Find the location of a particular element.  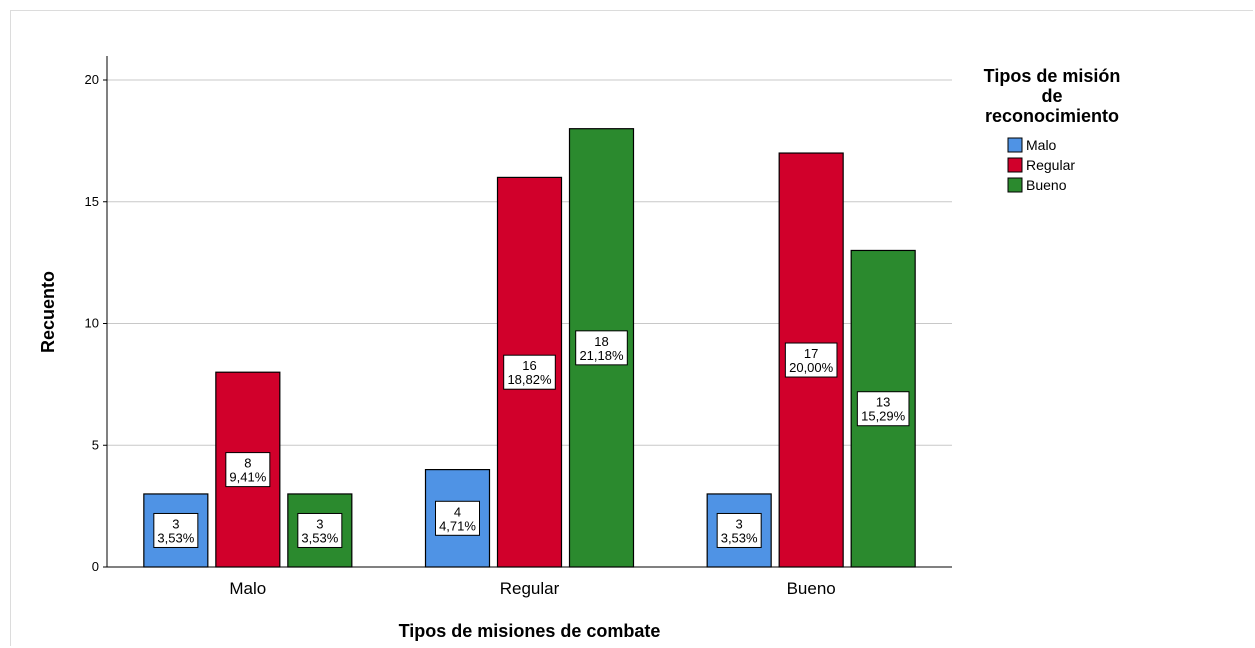

x-tick-label: Malo is located at coordinates (247, 588).